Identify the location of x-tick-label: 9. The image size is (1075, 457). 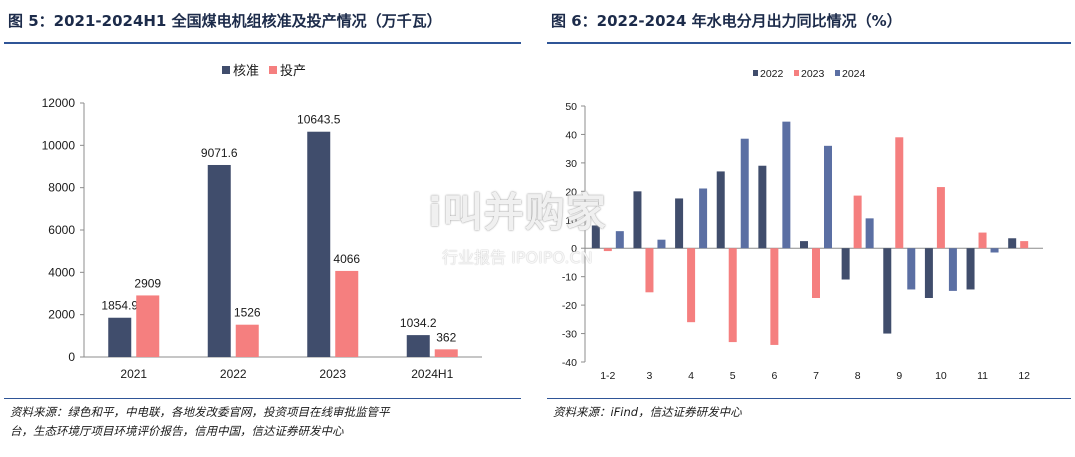
(899, 376).